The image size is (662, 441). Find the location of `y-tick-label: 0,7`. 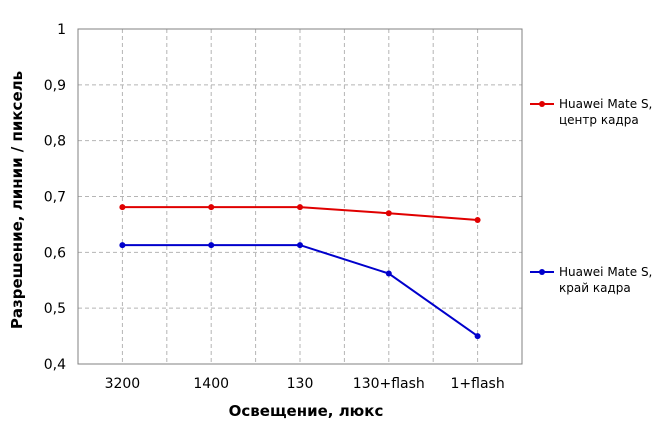

y-tick-label: 0,7 is located at coordinates (55, 198).